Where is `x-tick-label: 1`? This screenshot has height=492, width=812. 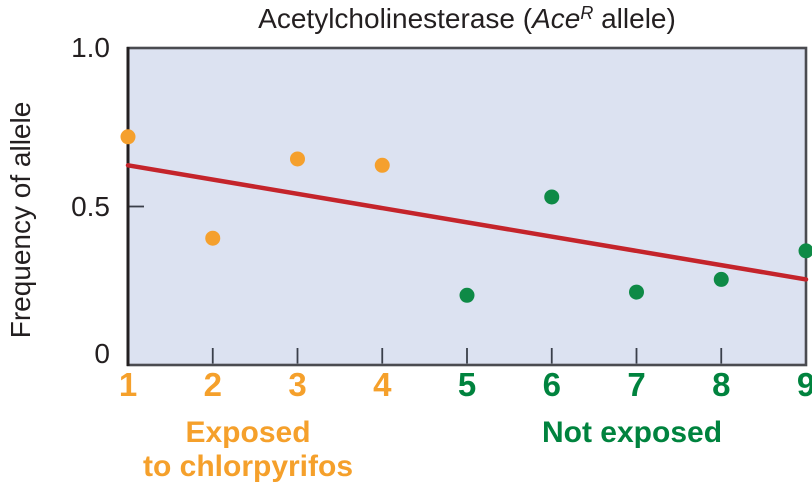 x-tick-label: 1 is located at coordinates (128, 384).